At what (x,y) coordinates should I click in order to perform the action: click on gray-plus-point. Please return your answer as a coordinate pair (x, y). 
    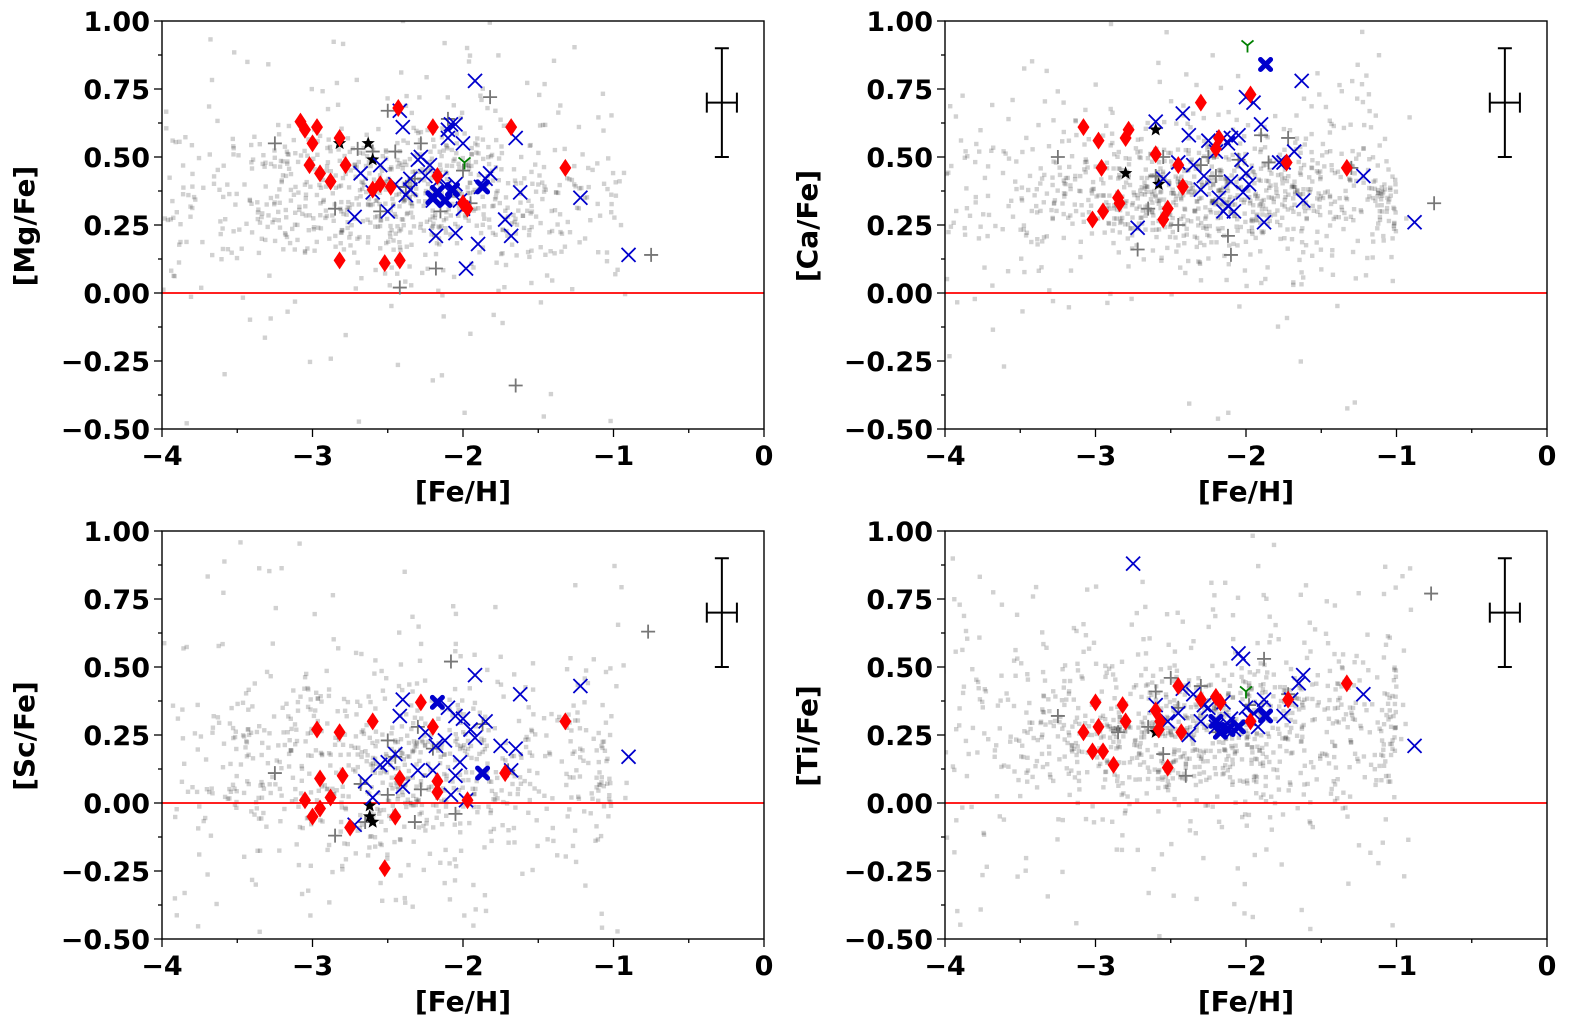
    Looking at the image, I should click on (435, 268).